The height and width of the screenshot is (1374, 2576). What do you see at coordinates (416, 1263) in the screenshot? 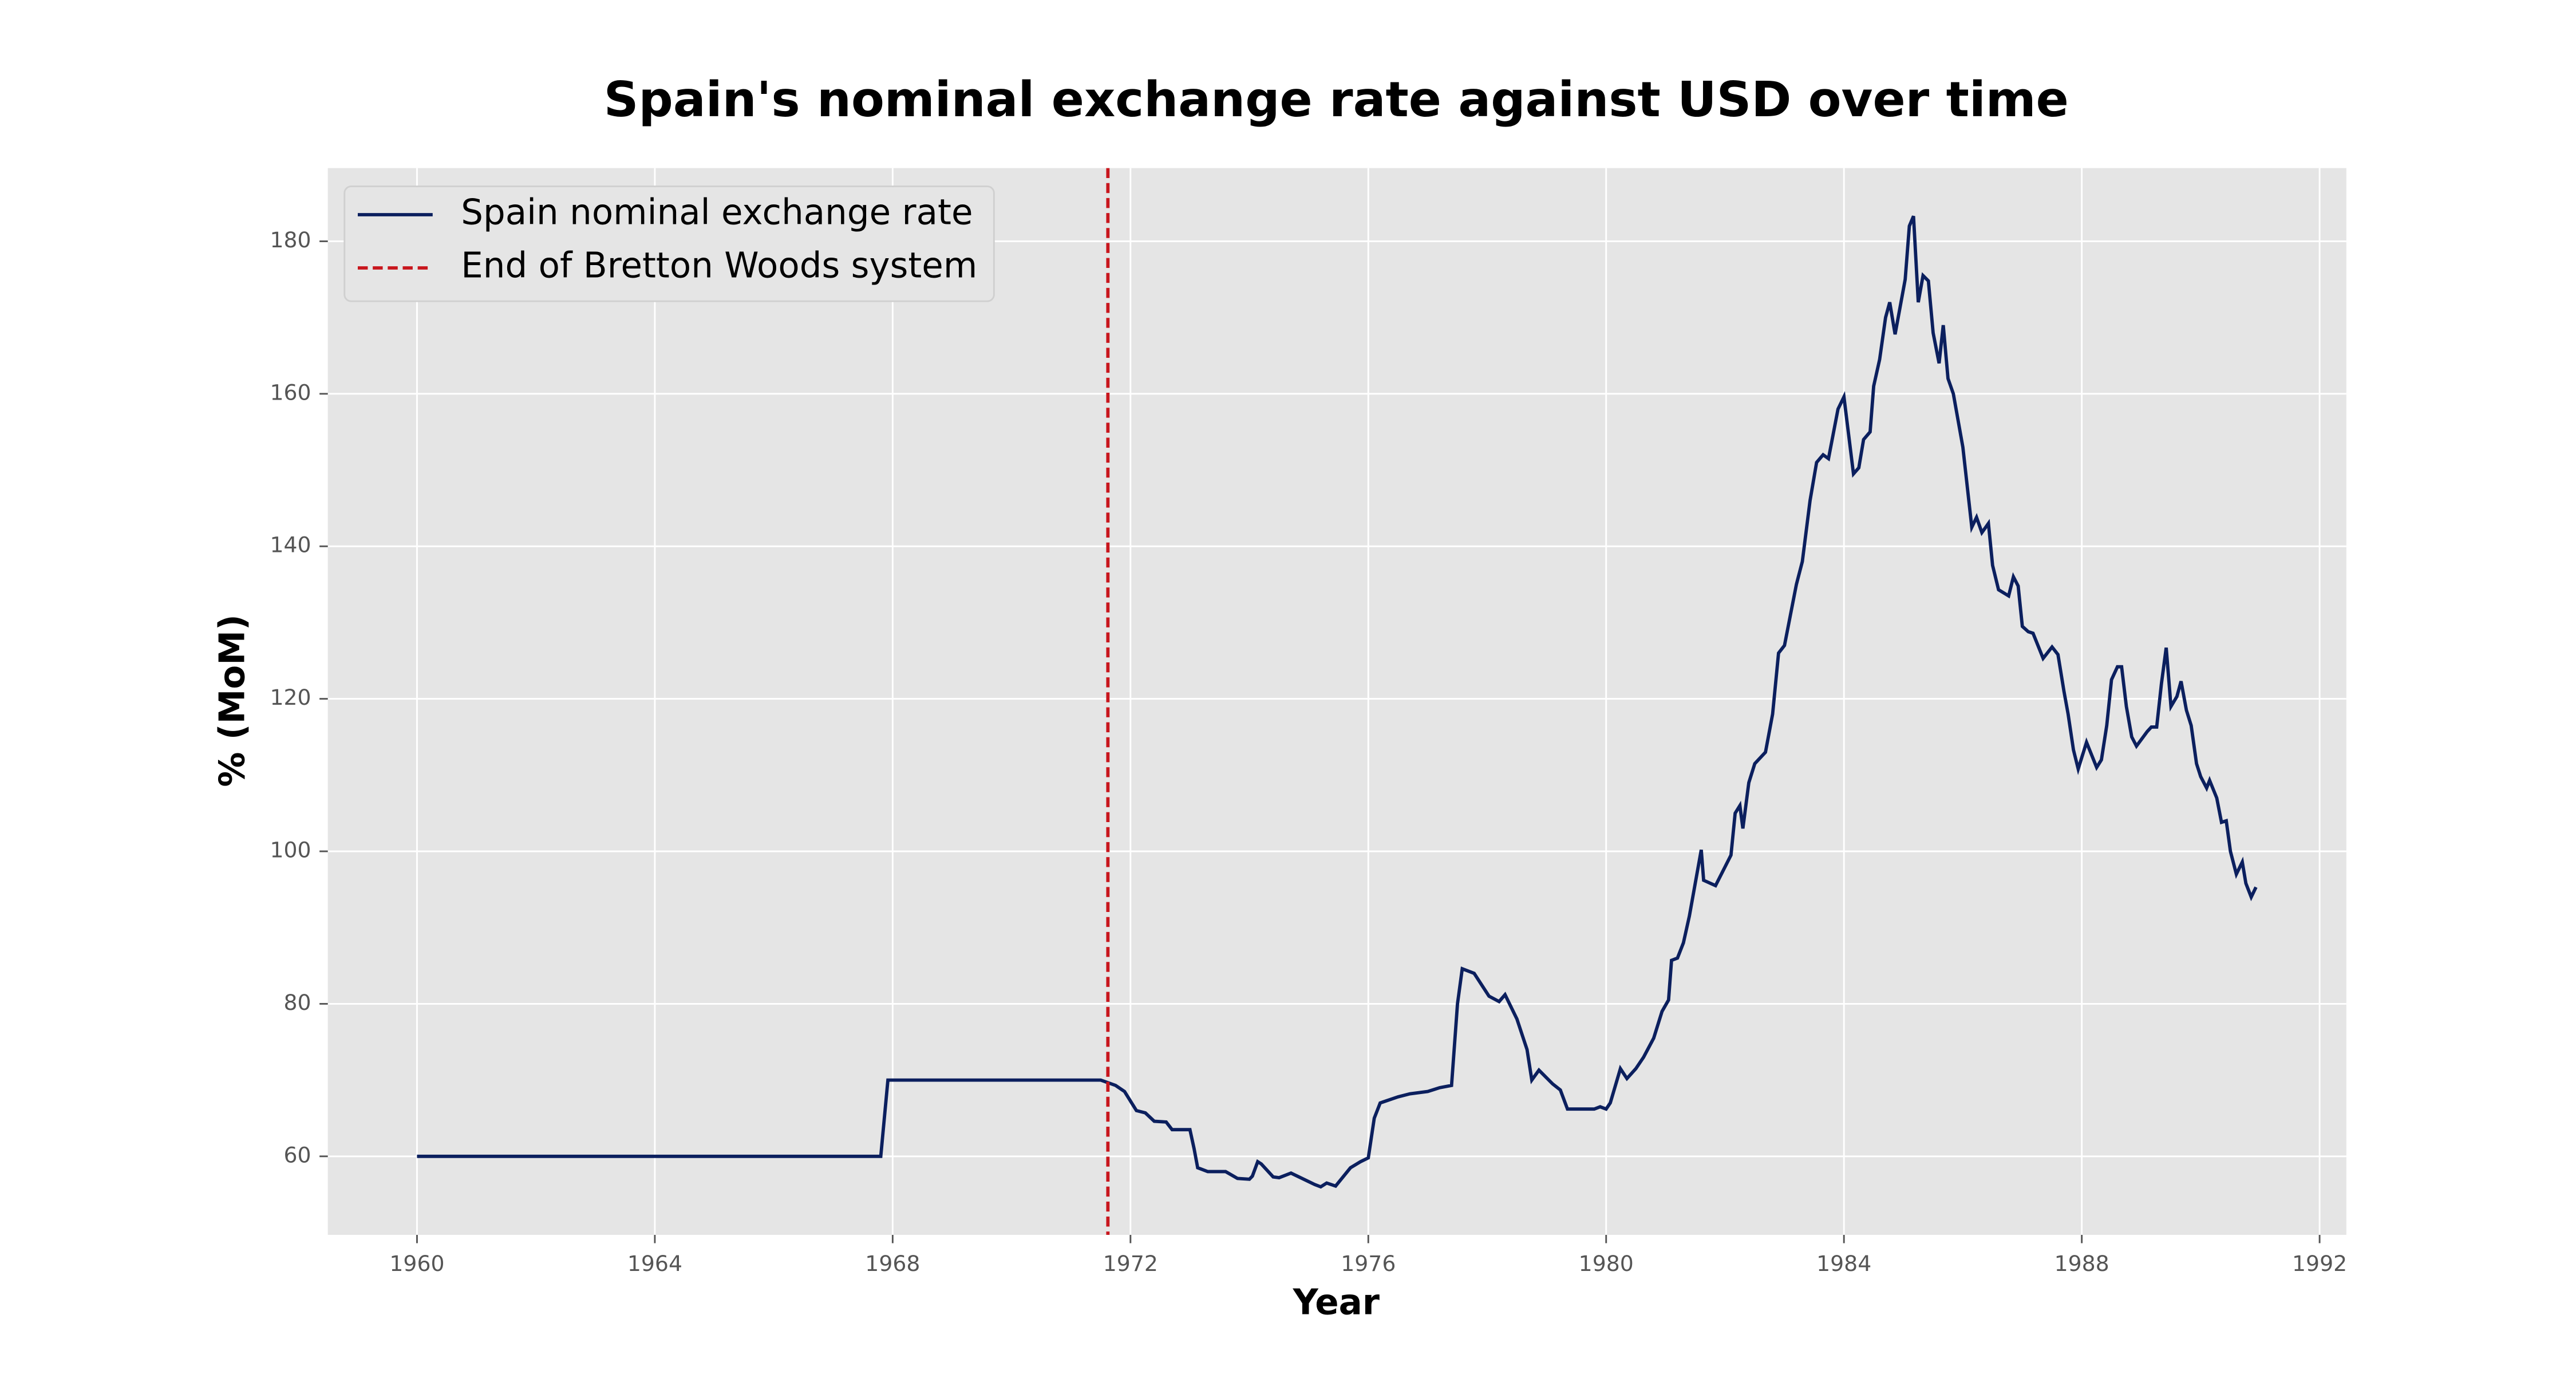
I see `x-tick-label: 1960` at bounding box center [416, 1263].